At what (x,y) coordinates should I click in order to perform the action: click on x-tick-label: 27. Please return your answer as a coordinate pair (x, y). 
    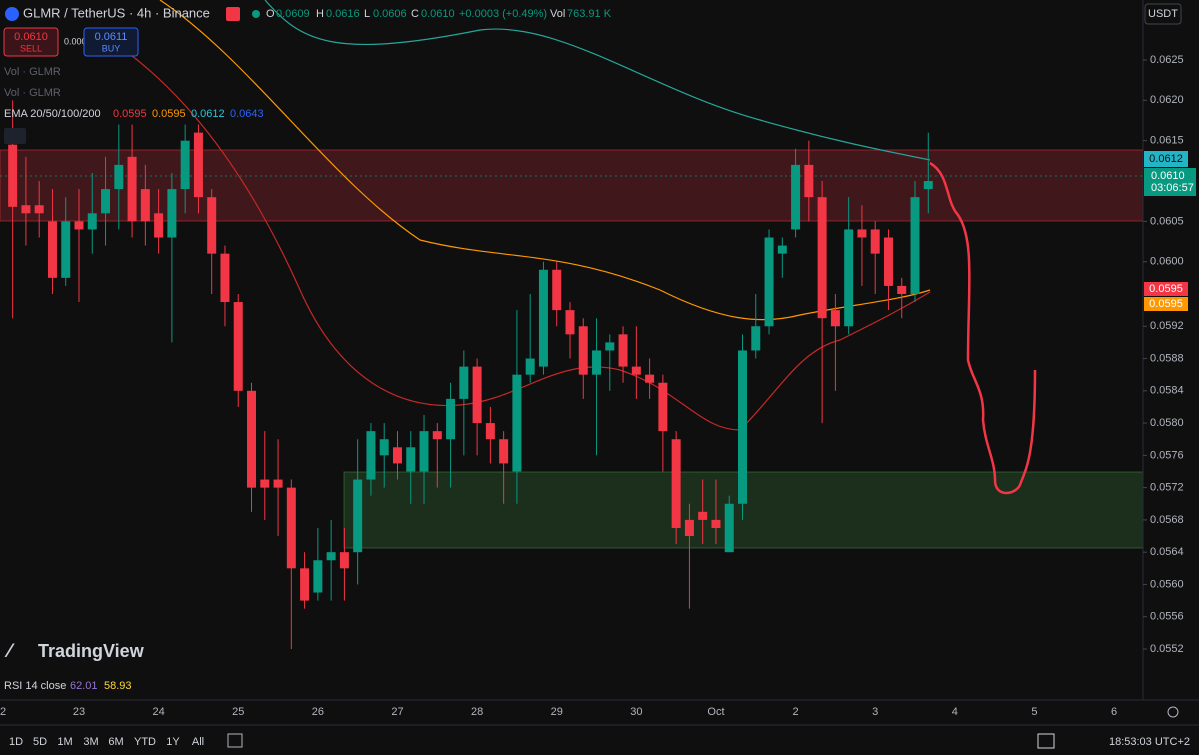
    Looking at the image, I should click on (397, 712).